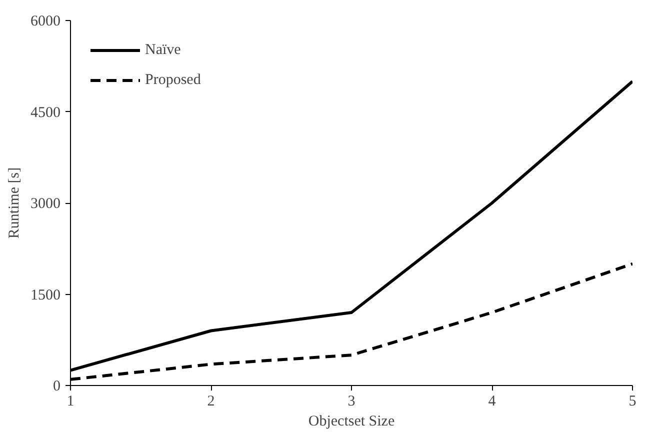 The height and width of the screenshot is (432, 652). What do you see at coordinates (352, 402) in the screenshot?
I see `x-tick-label: 3` at bounding box center [352, 402].